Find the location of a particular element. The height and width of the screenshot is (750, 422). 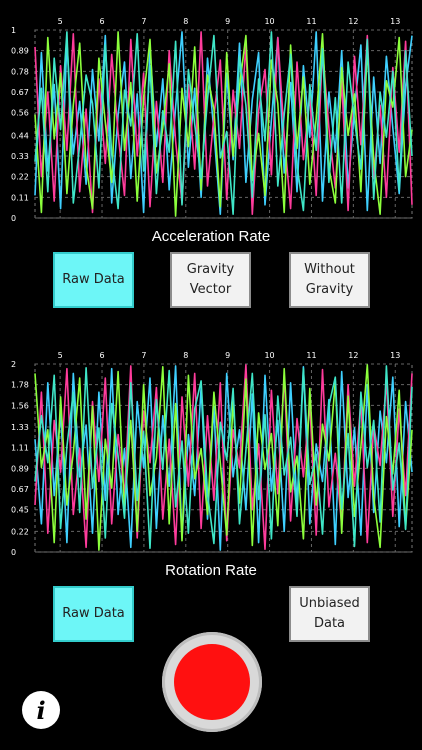

gravity-vector-button: Gravity Vector is located at coordinates (210, 280).